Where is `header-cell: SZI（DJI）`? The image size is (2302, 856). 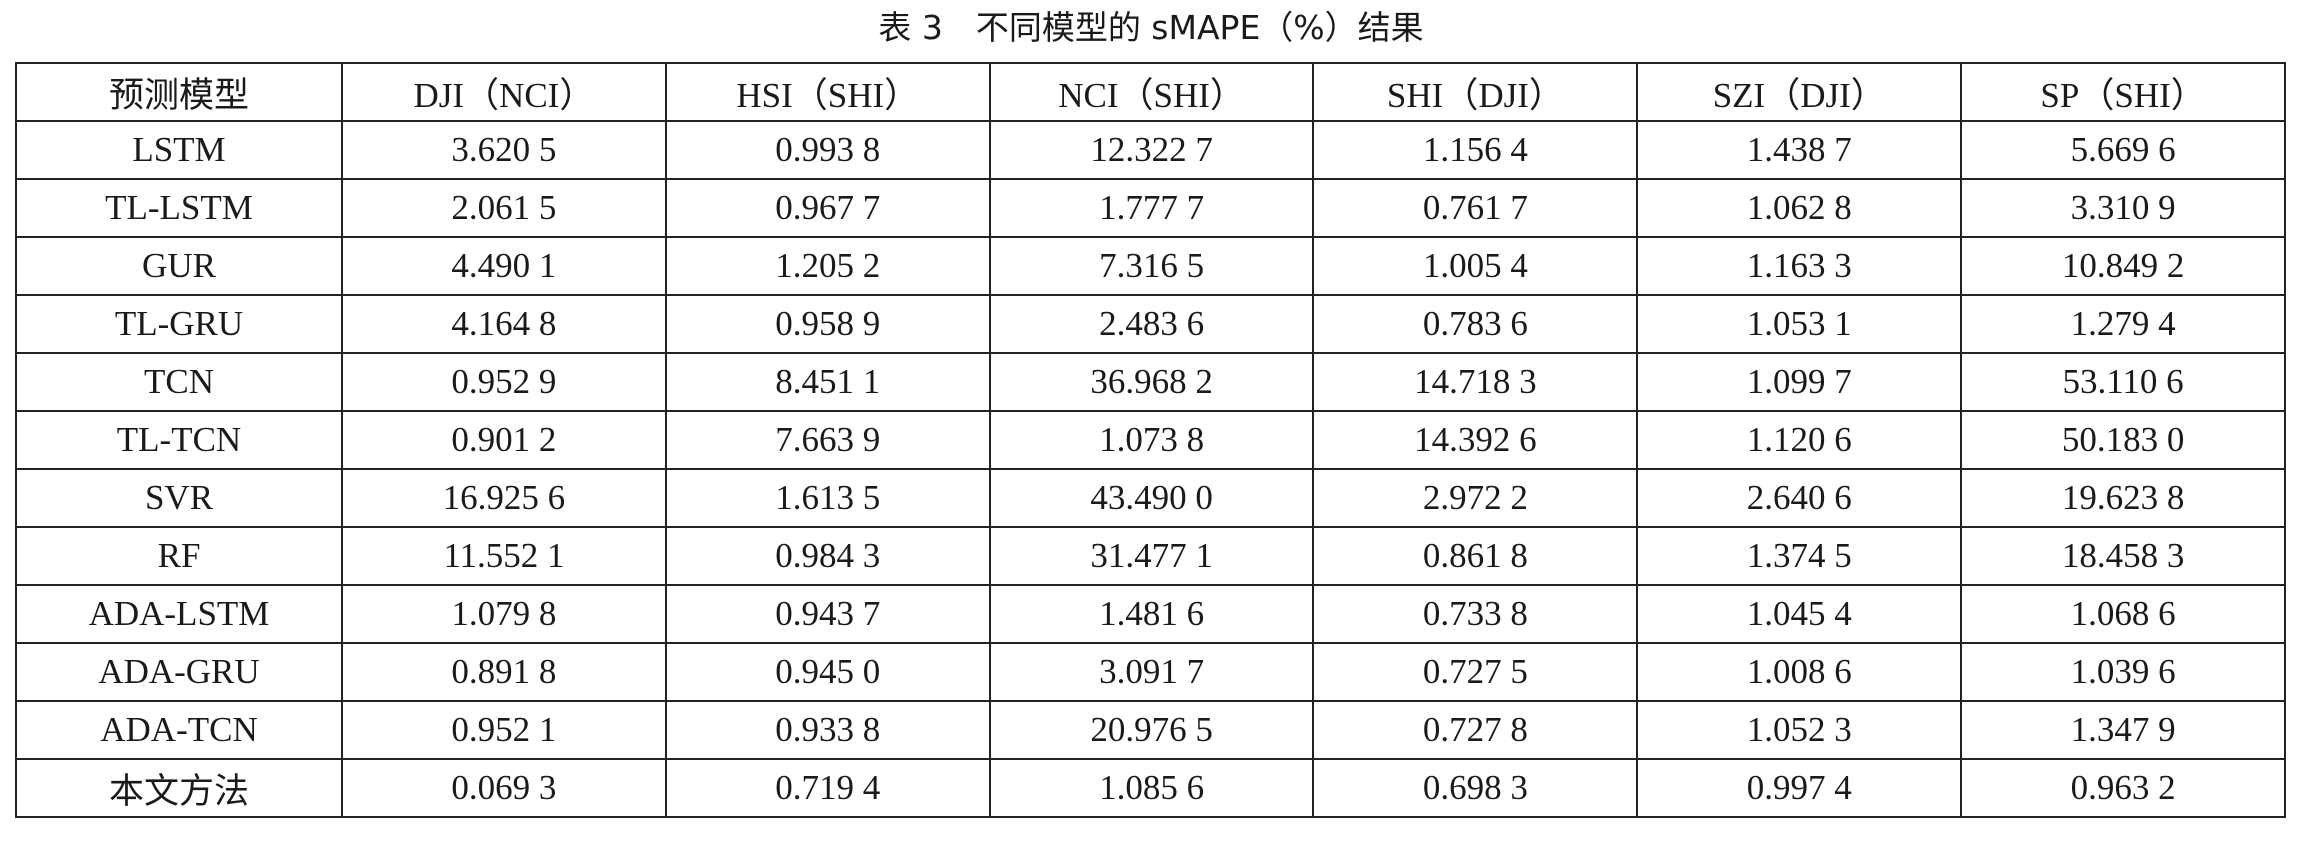
header-cell: SZI（DJI） is located at coordinates (1799, 92).